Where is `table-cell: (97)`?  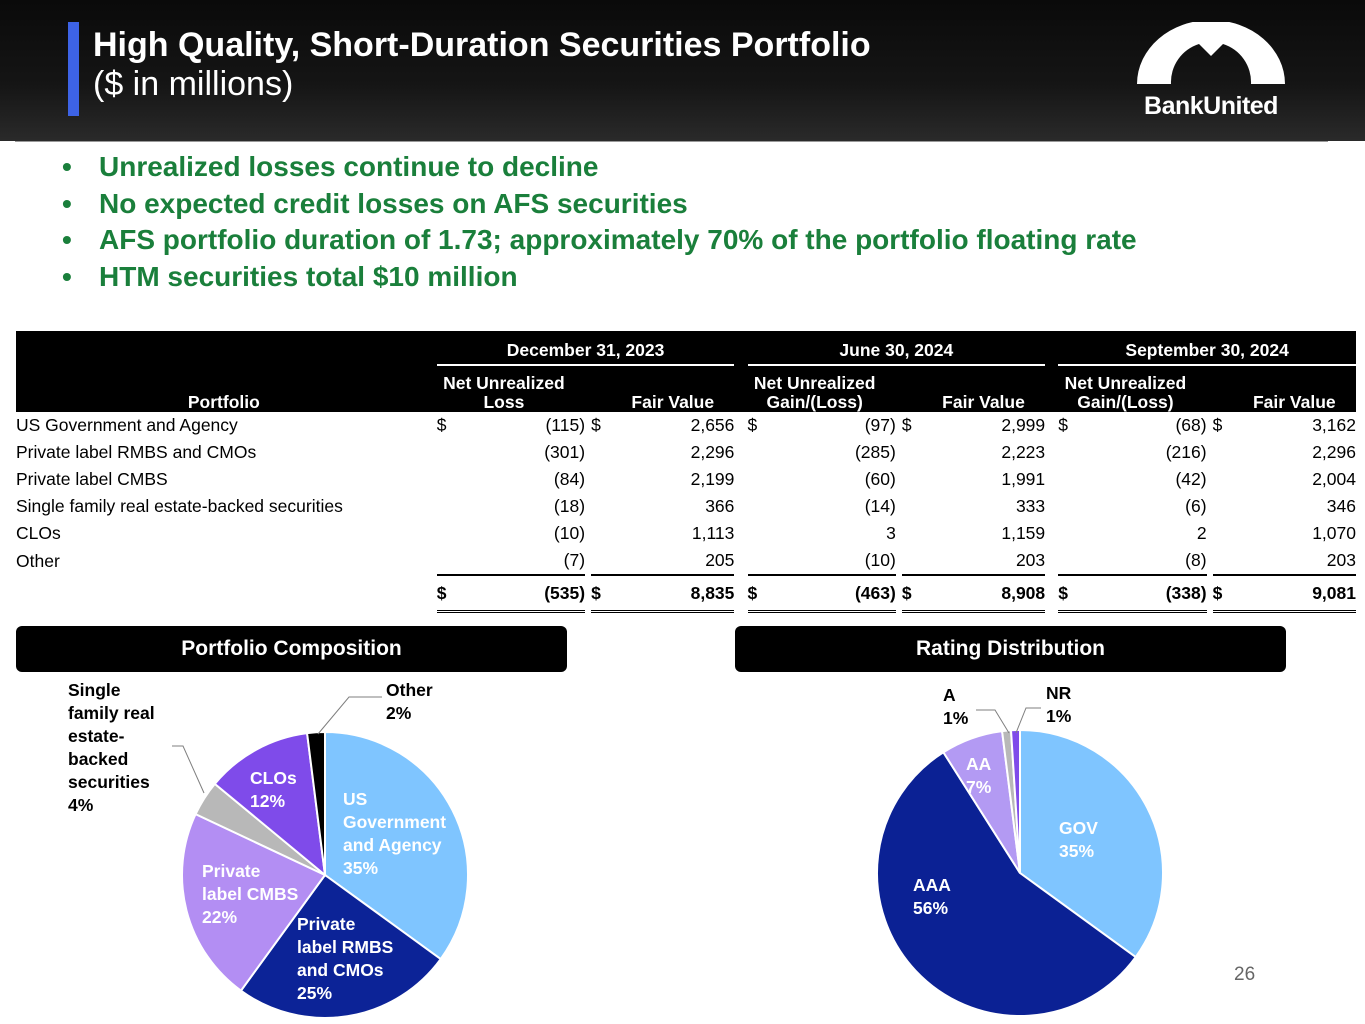 table-cell: (97) is located at coordinates (880, 425).